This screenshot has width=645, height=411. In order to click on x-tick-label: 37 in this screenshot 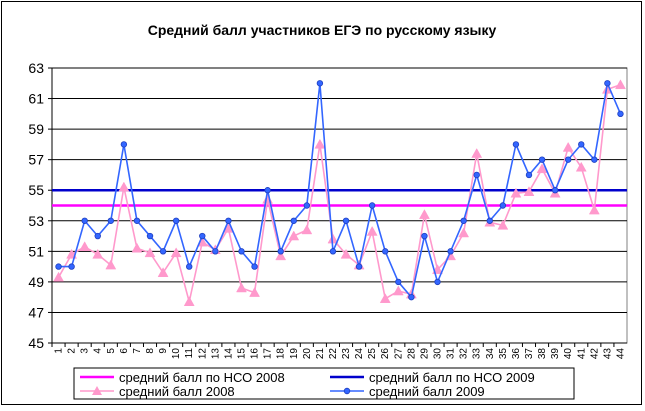, I will do `click(529, 354)`.